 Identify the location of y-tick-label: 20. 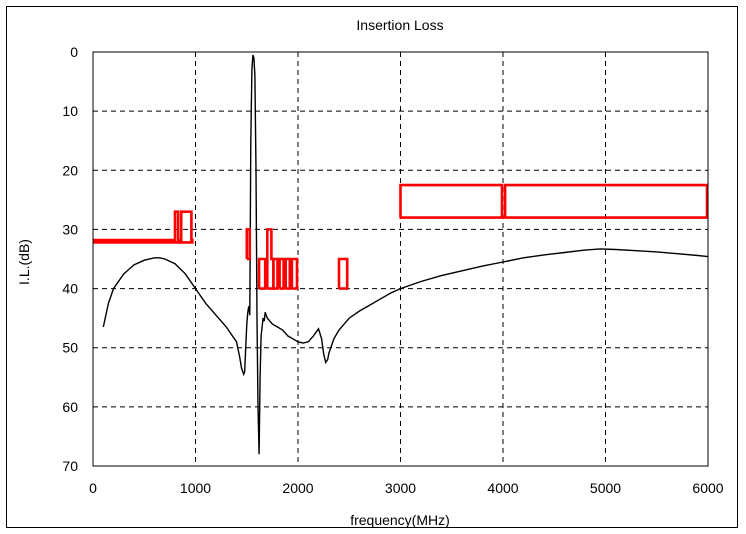
(70, 170).